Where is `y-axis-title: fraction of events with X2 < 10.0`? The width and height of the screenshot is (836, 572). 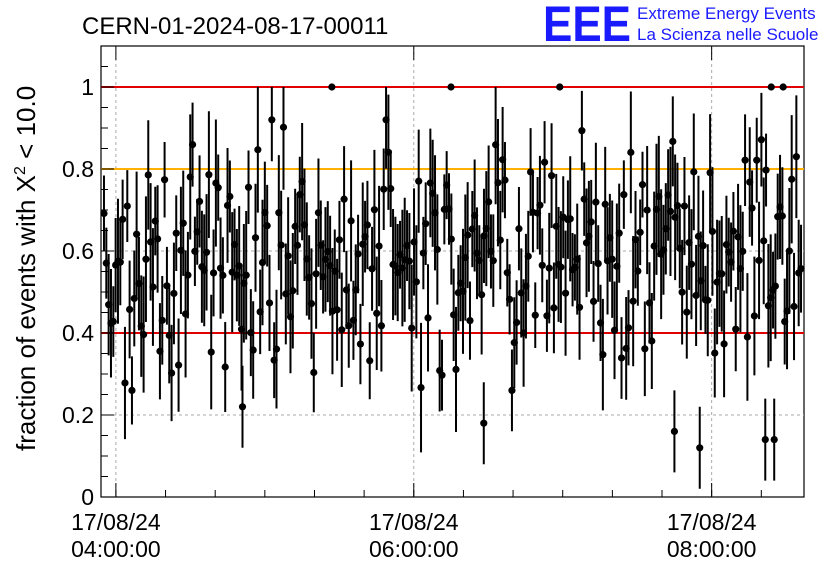
y-axis-title: fraction of events with X2 < 10.0 is located at coordinates (26, 268).